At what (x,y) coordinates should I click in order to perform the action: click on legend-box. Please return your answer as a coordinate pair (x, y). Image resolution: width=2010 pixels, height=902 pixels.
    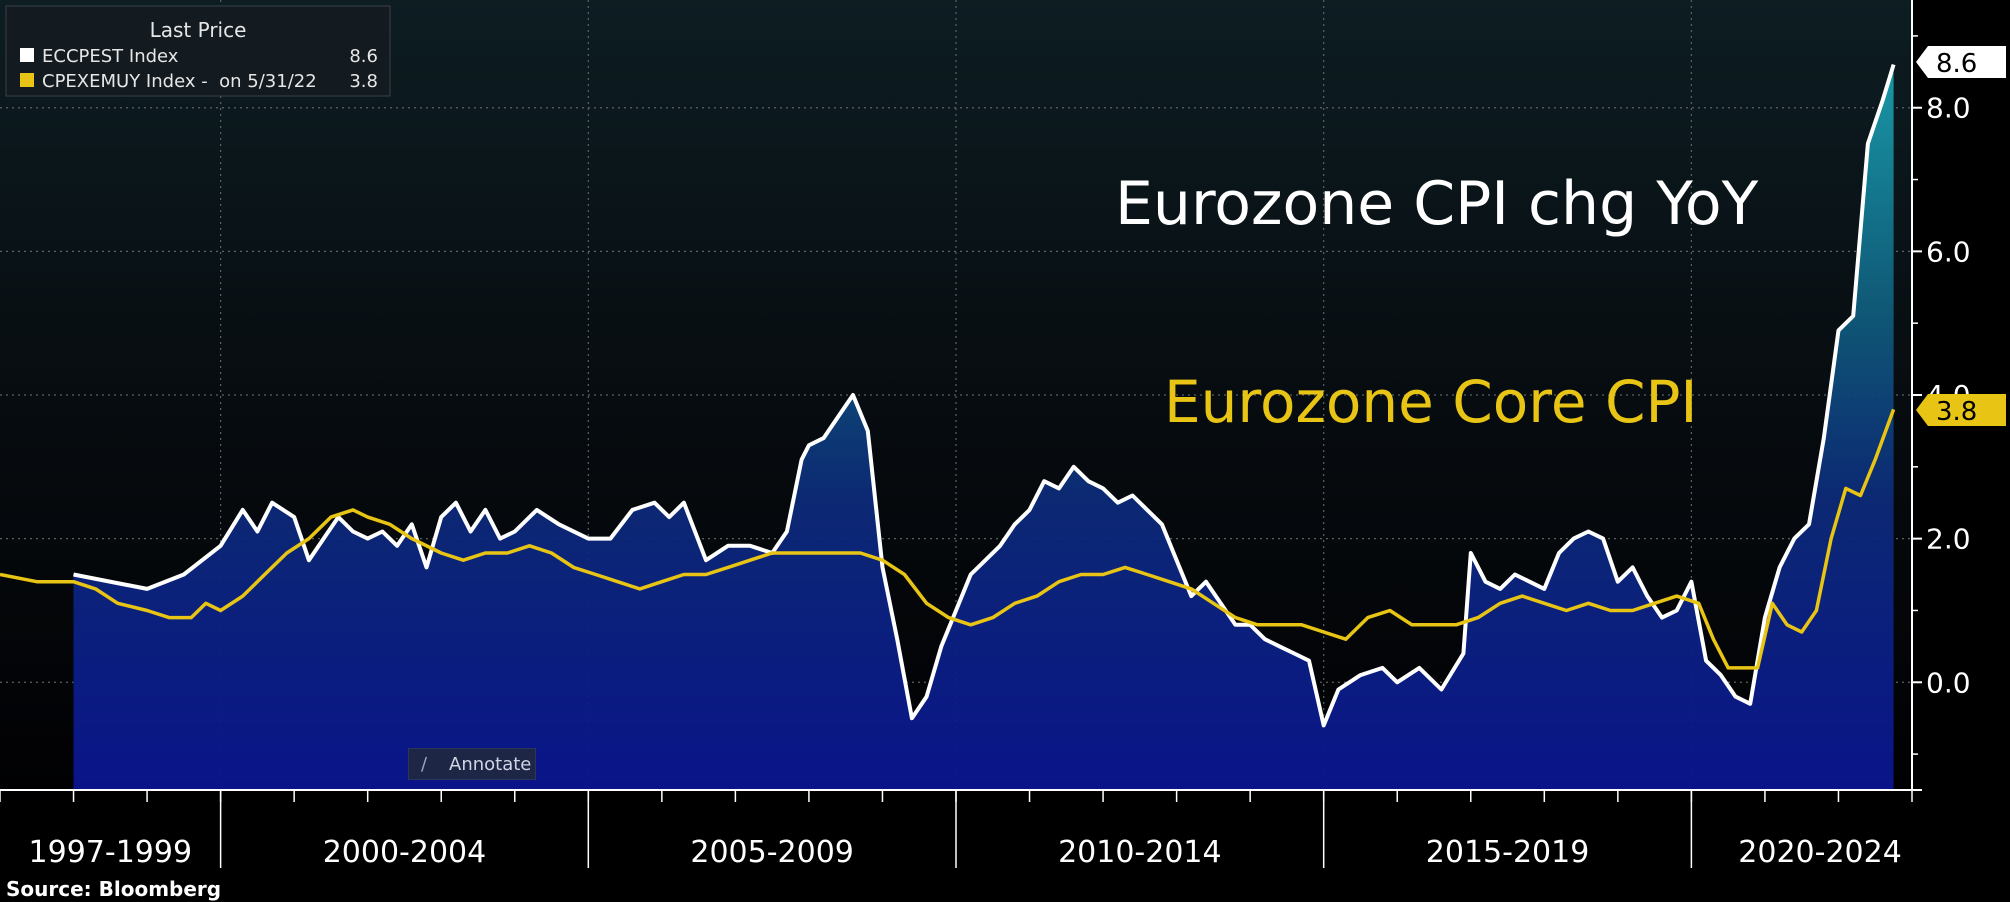
    Looking at the image, I should click on (198, 51).